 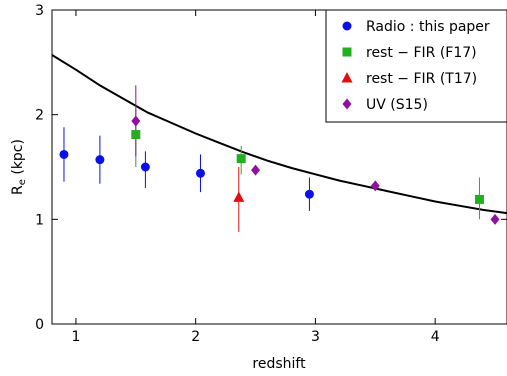 I want to click on legend-box, so click(x=416, y=66).